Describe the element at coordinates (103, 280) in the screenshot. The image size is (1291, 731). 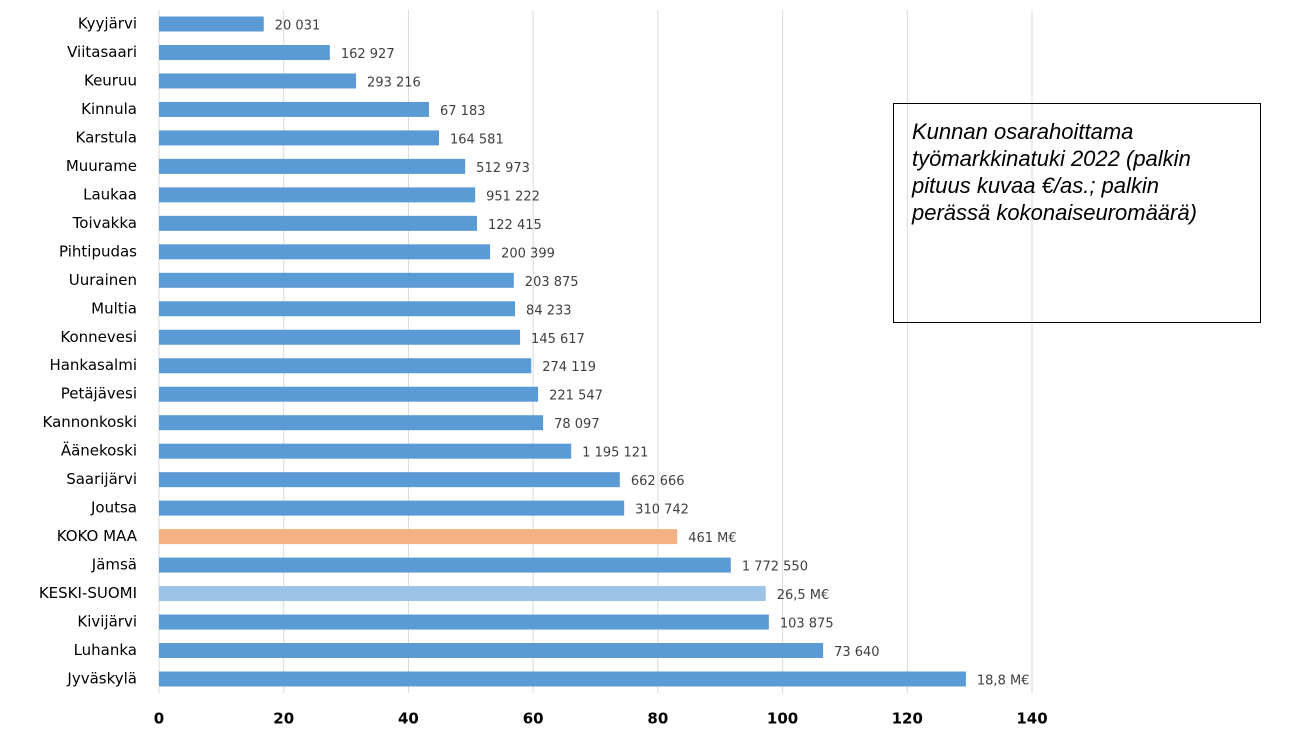
I see `y-tick-label: Uurainen` at that location.